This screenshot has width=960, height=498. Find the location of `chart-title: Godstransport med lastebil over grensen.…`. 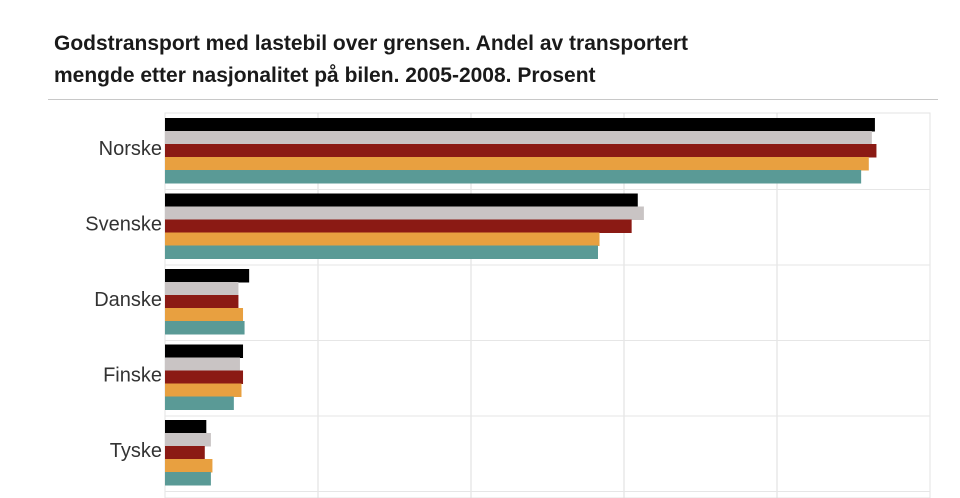

chart-title: Godstransport med lastebil over grensen.… is located at coordinates (494, 60).